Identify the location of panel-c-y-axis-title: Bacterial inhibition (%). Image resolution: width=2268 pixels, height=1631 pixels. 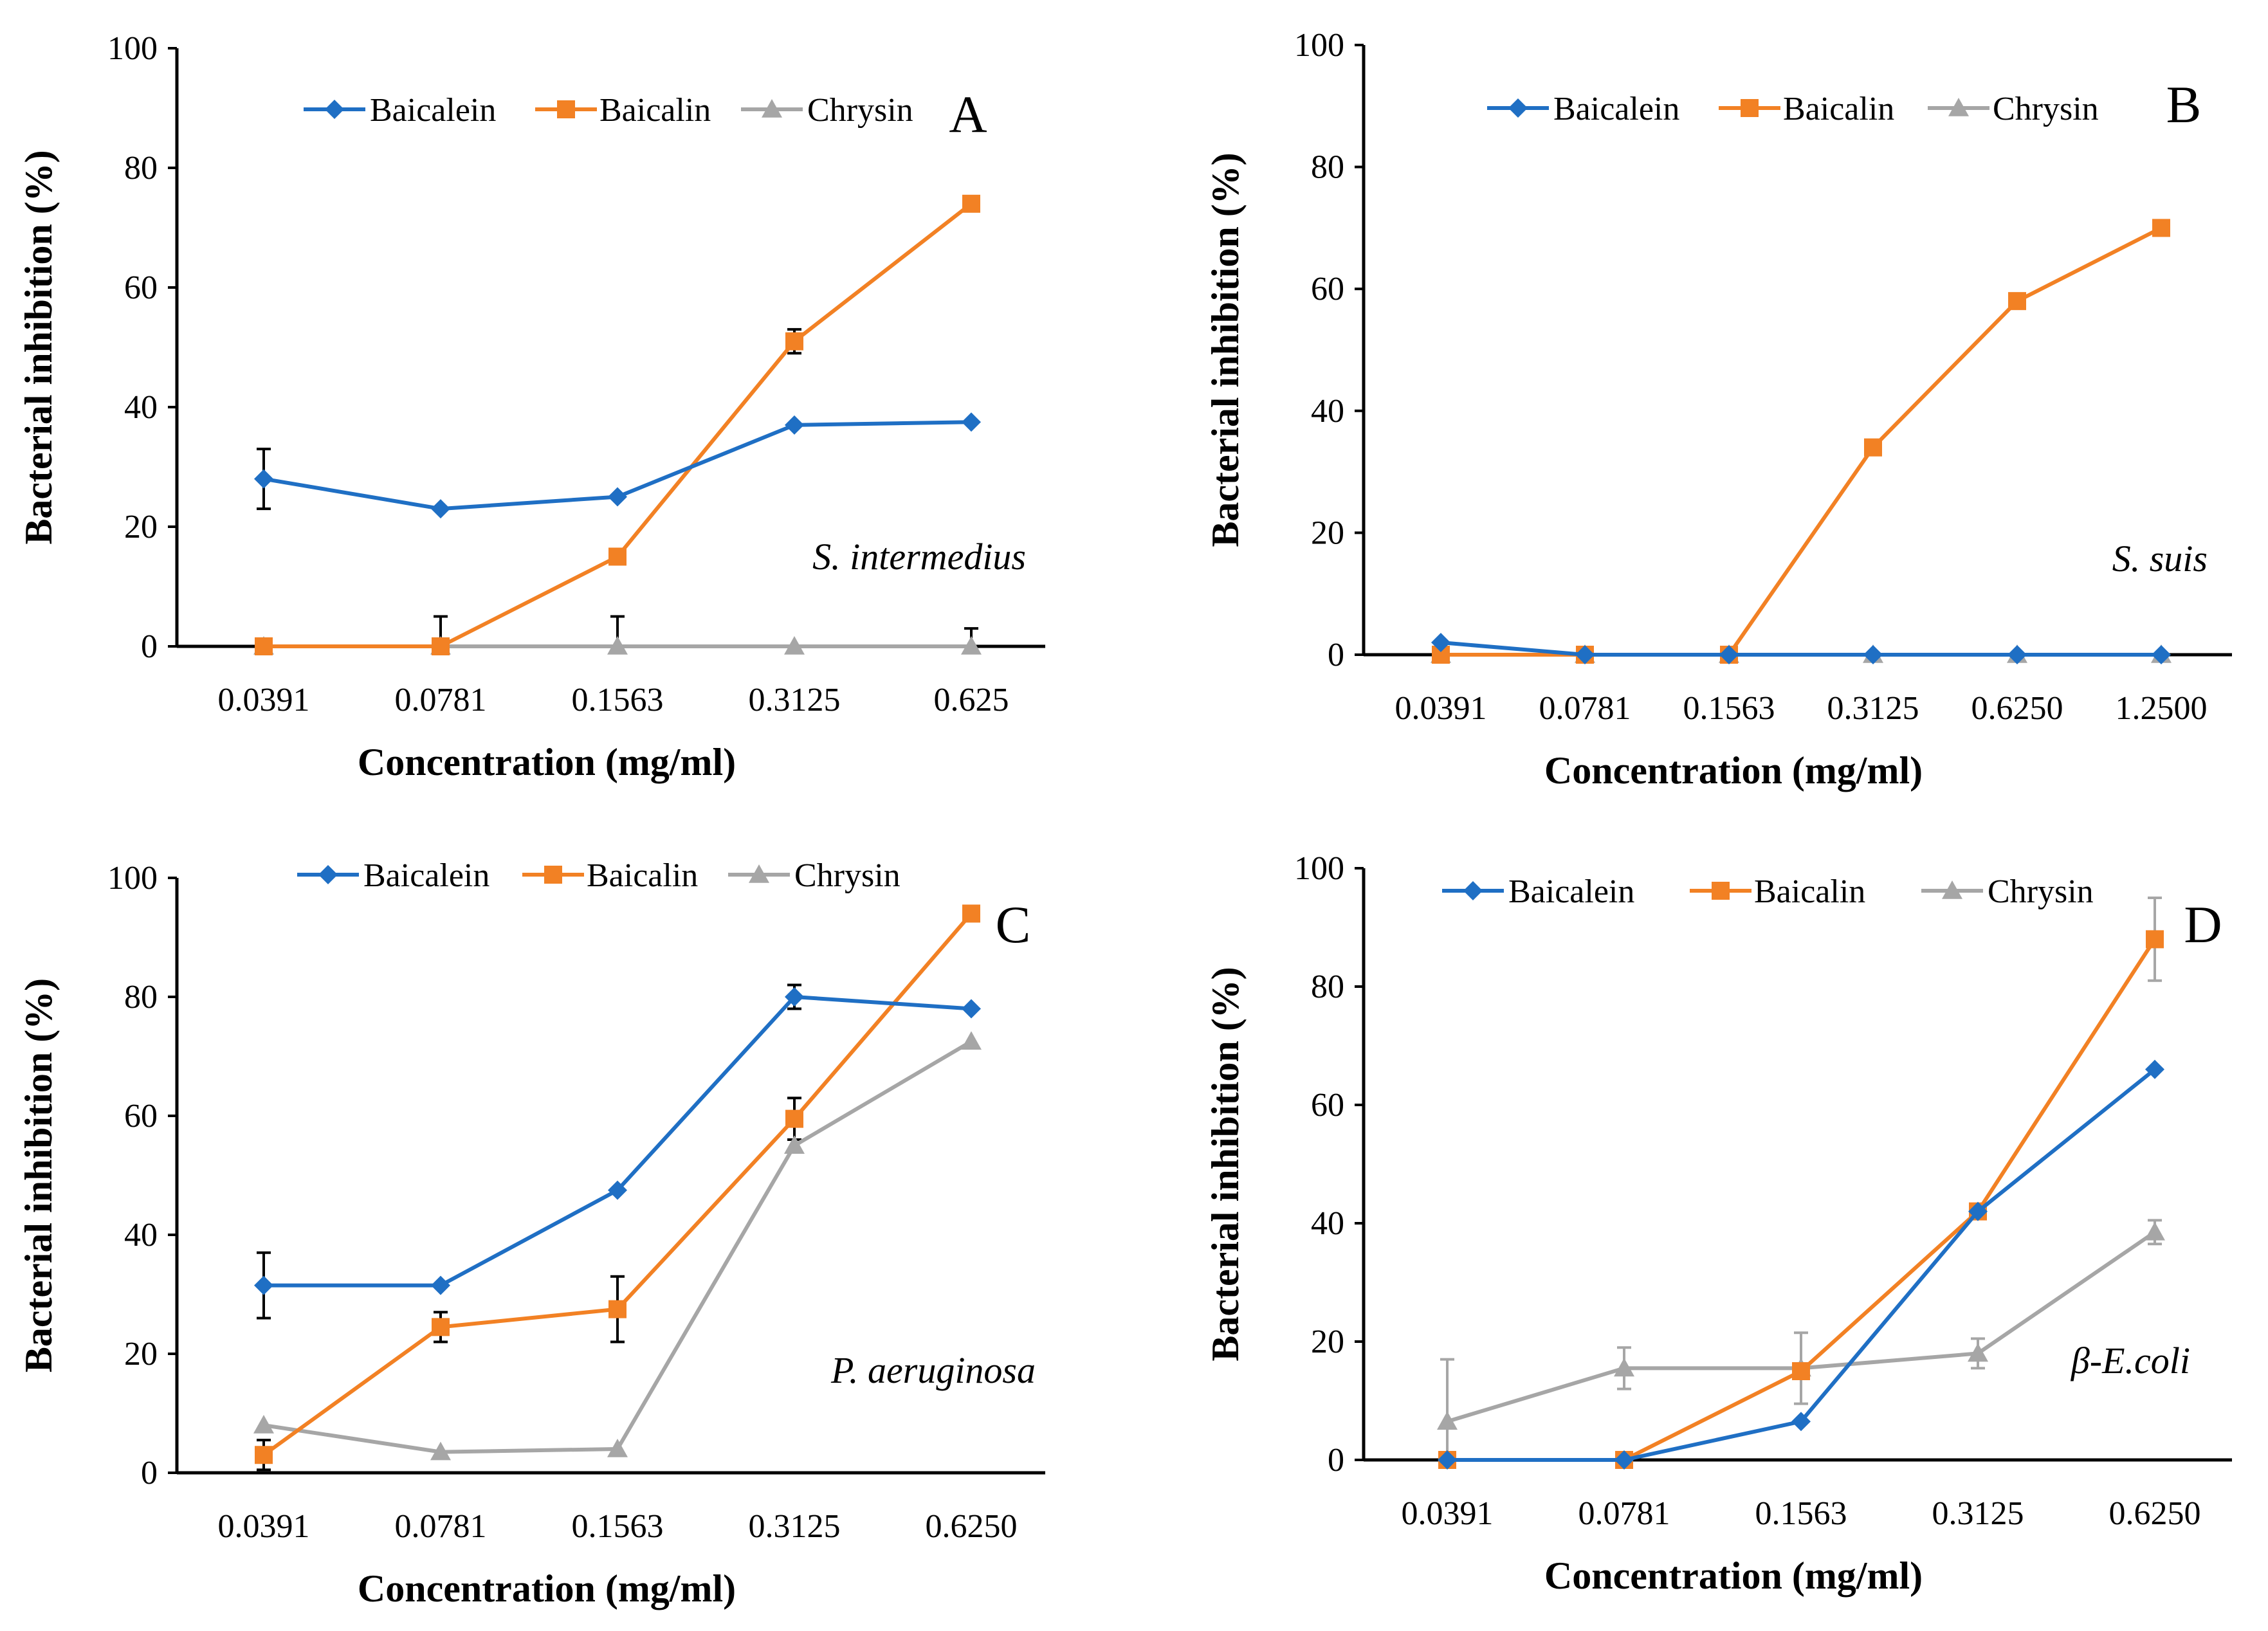
(38, 1175).